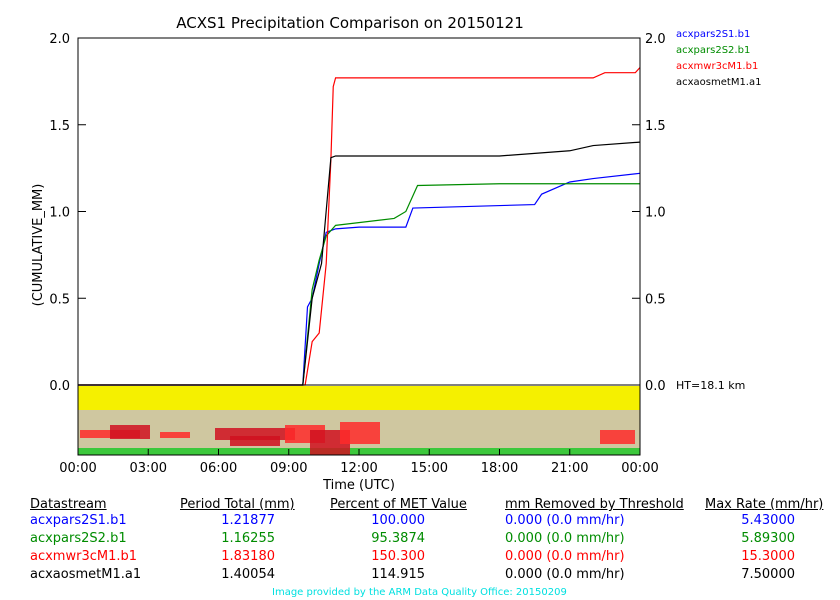 This screenshot has height=600, width=840. What do you see at coordinates (358, 485) in the screenshot?
I see `x-axis-label: Time (UTC)` at bounding box center [358, 485].